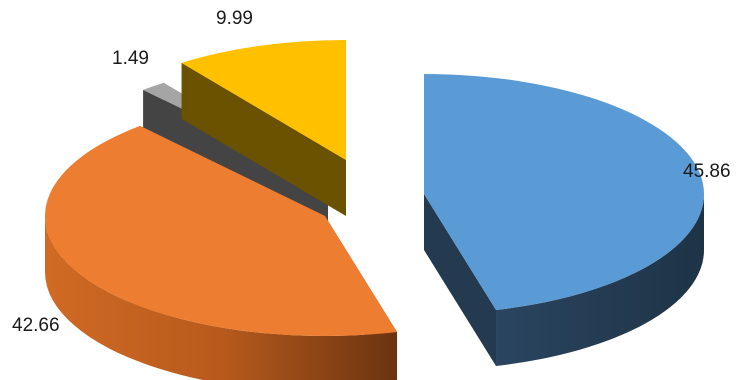 The image size is (747, 380). Describe the element at coordinates (130, 58) in the screenshot. I see `data-label-slice-3: 1.49` at that location.